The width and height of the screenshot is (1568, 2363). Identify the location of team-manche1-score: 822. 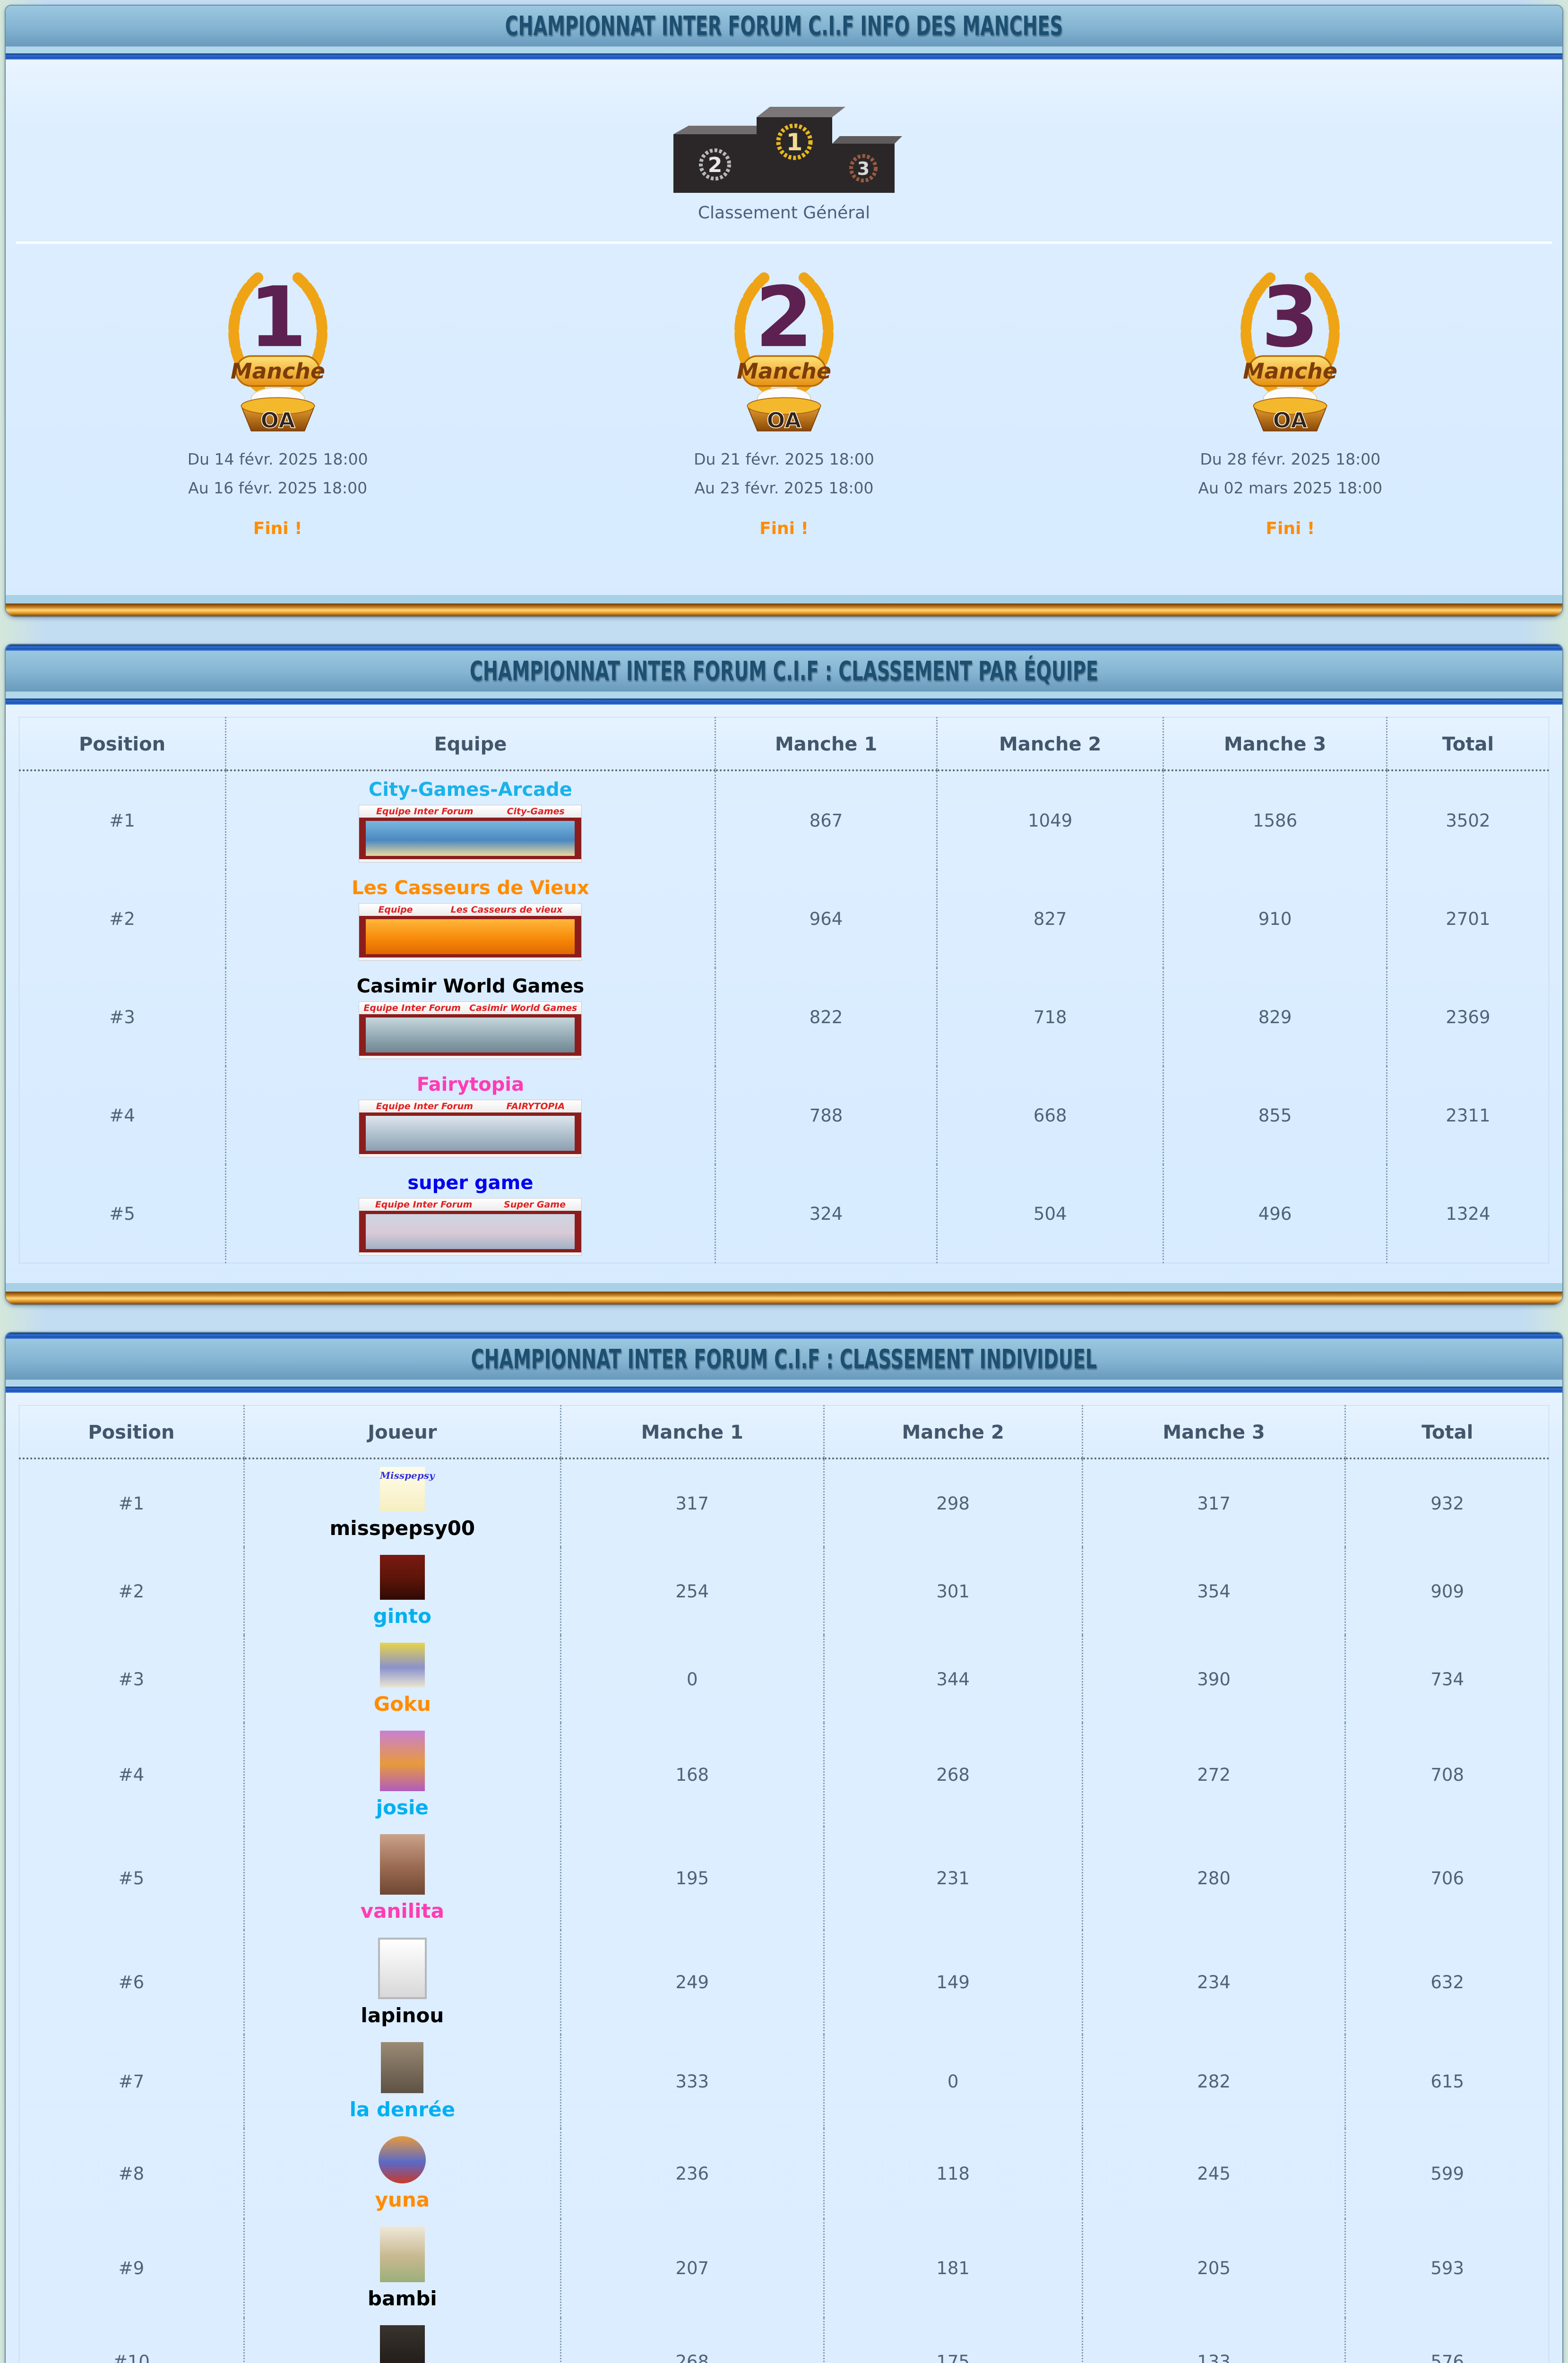
(826, 1017).